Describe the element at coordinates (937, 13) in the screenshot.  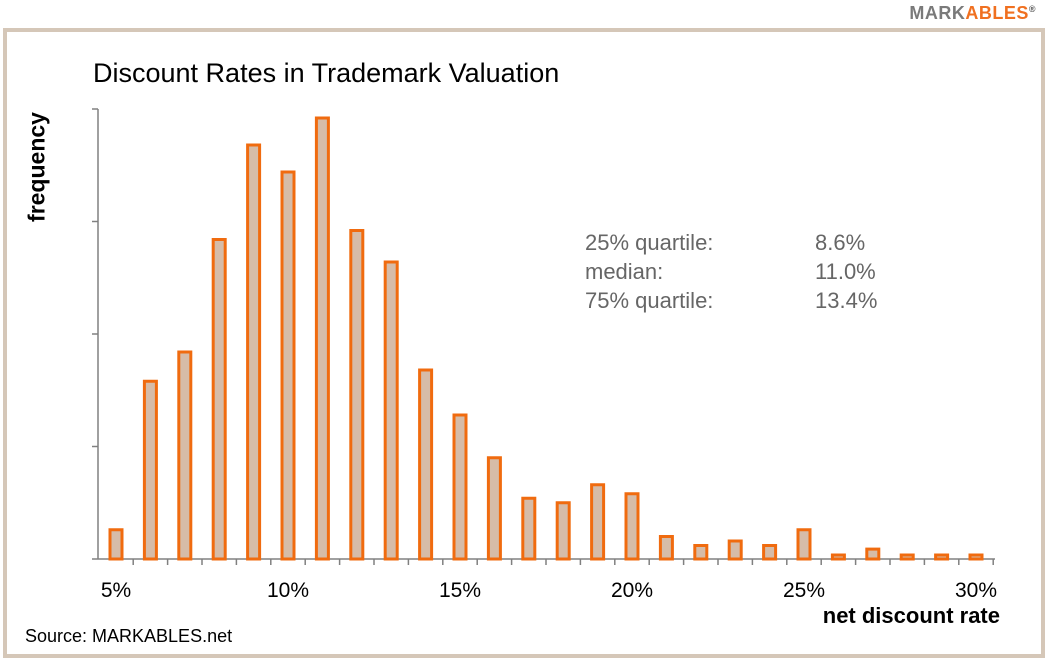
I see `logo-text-mark: MARK` at that location.